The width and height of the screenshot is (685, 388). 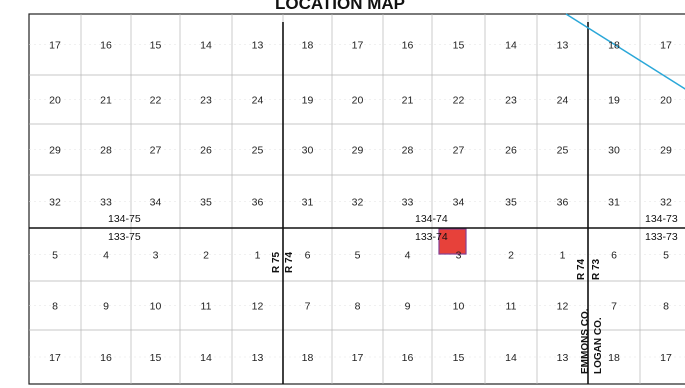 I want to click on range-label-r73: R 73, so click(x=596, y=269).